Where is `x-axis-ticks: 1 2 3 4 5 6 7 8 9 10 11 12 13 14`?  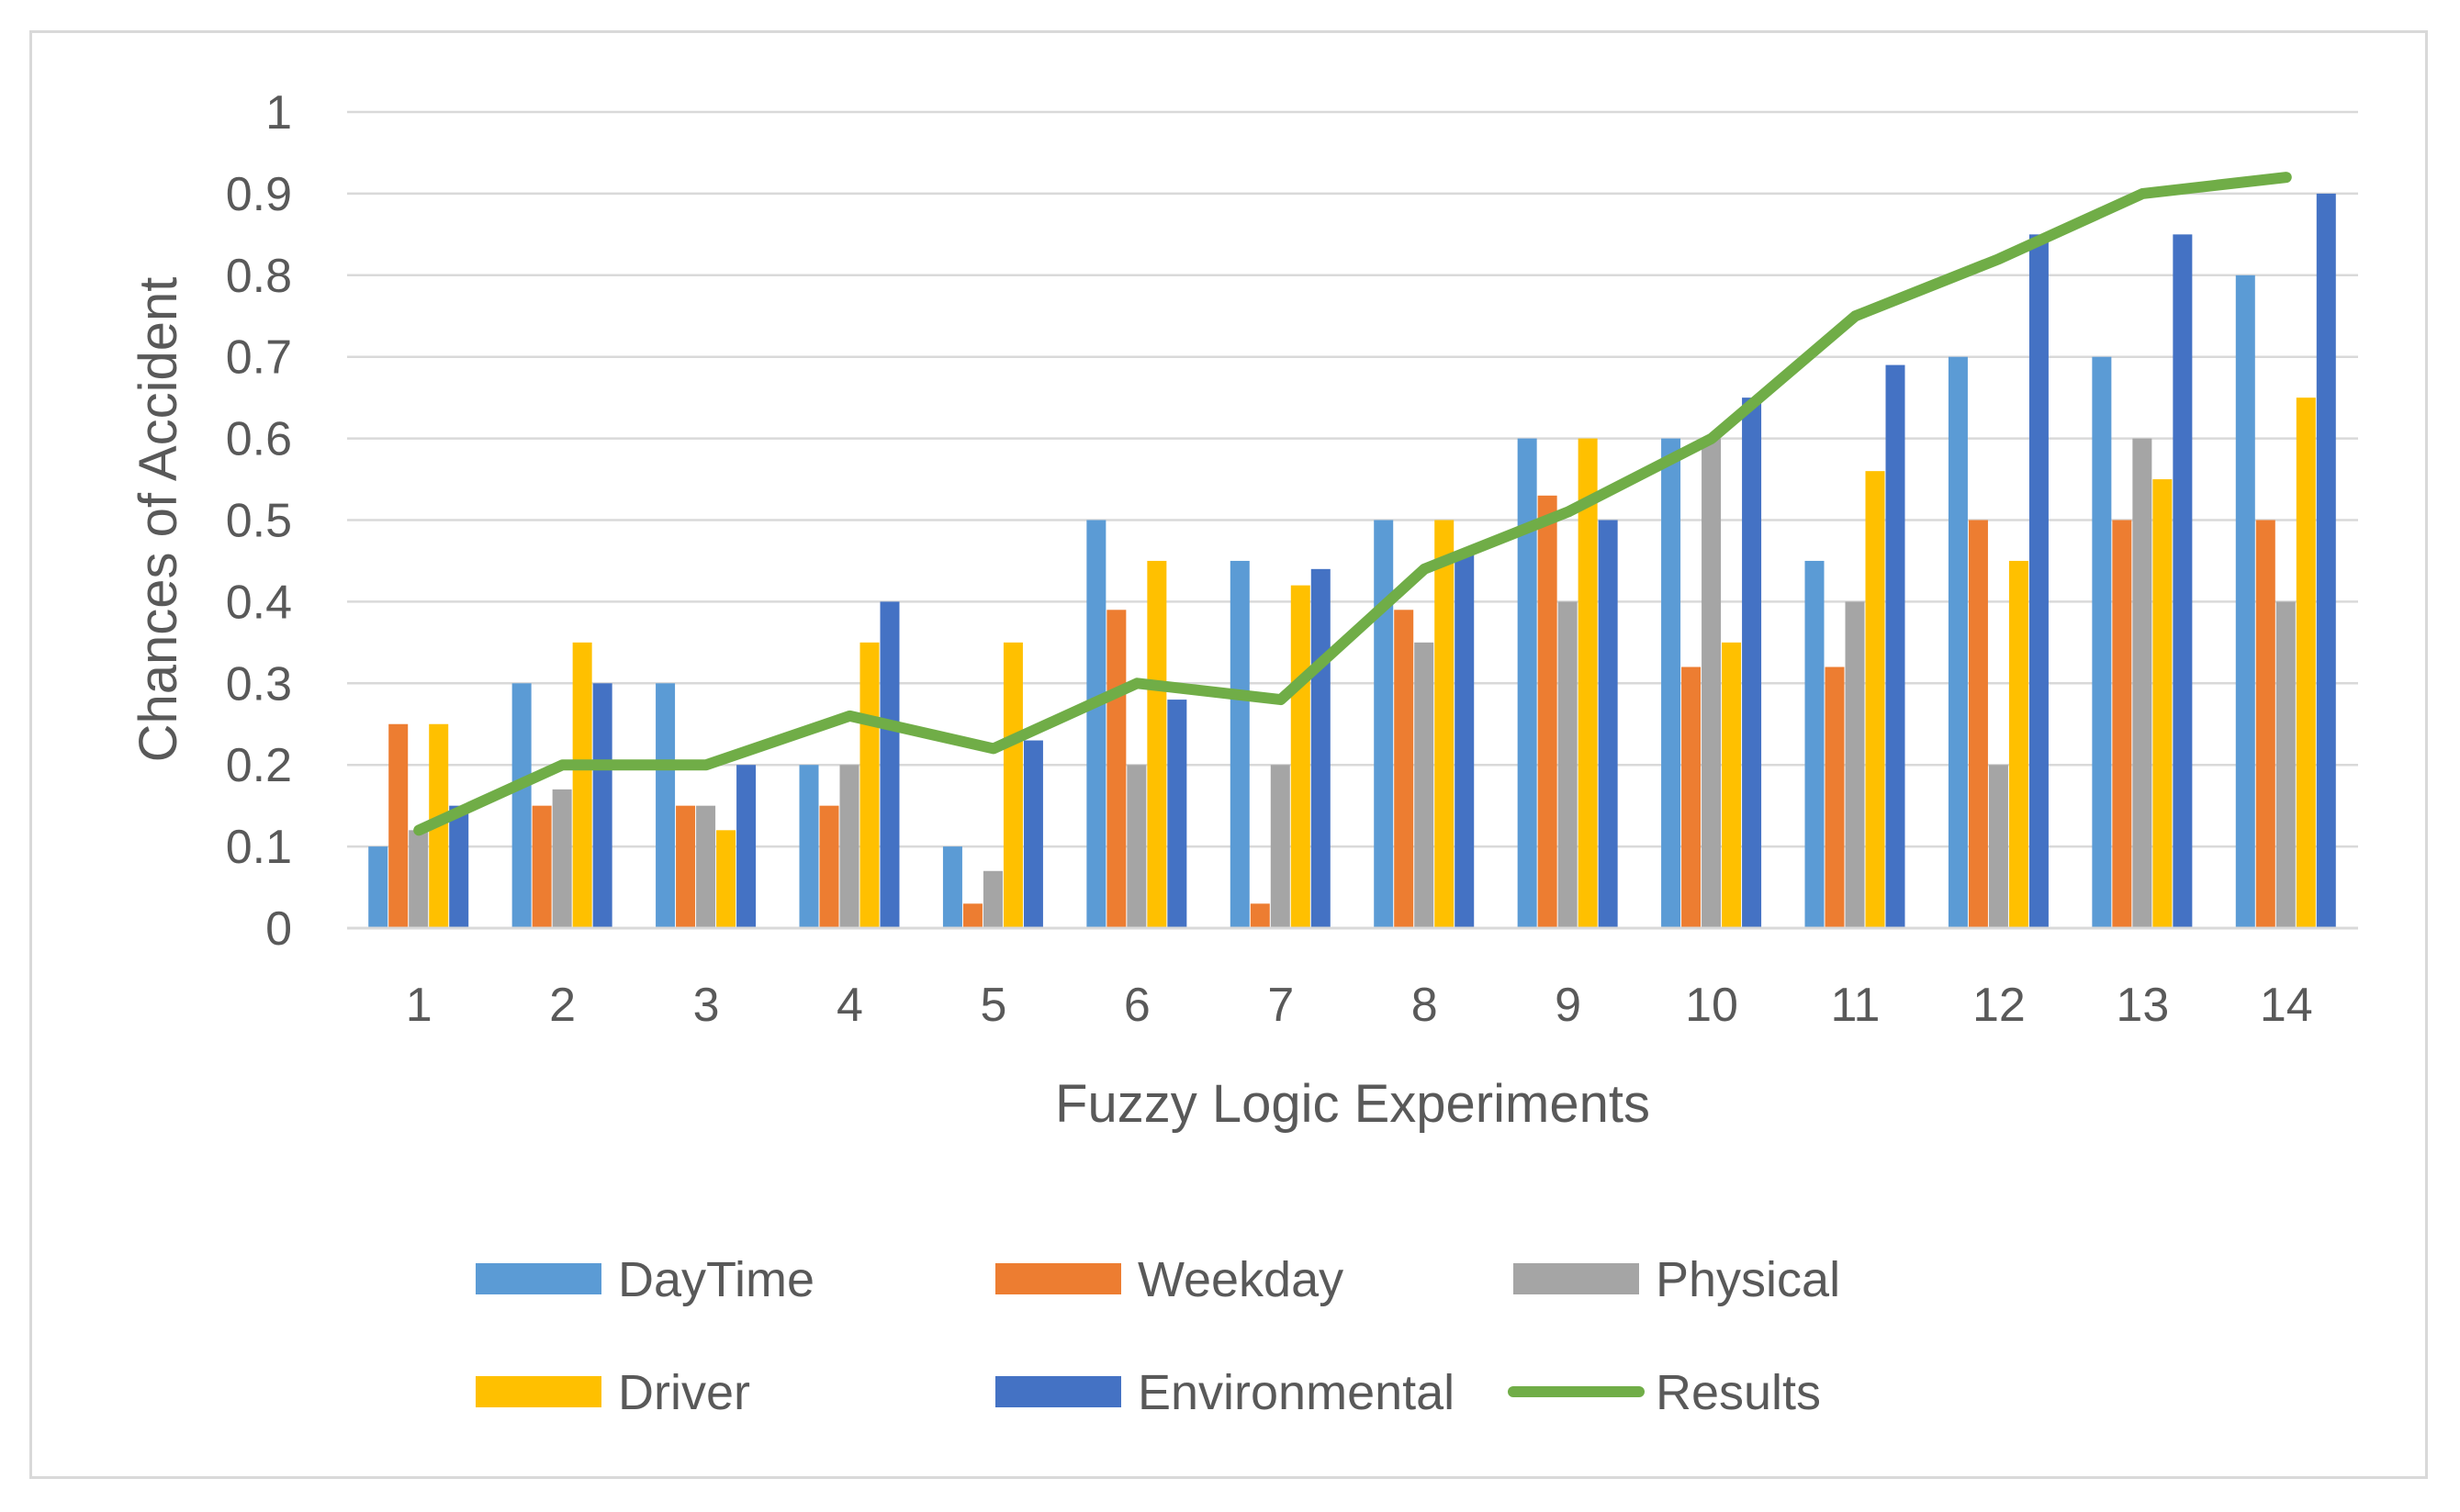
x-axis-ticks: 1 2 3 4 5 6 7 8 9 10 11 12 13 14 is located at coordinates (1359, 1005).